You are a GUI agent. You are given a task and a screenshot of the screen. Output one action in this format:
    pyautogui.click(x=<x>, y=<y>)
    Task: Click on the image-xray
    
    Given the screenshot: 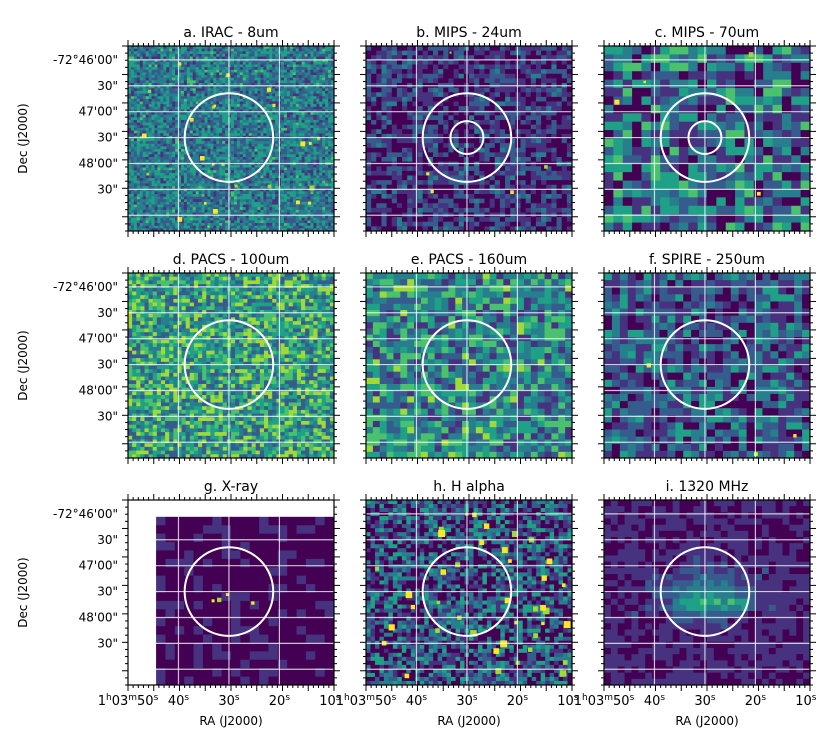 What is the action you would take?
    pyautogui.click(x=231, y=592)
    